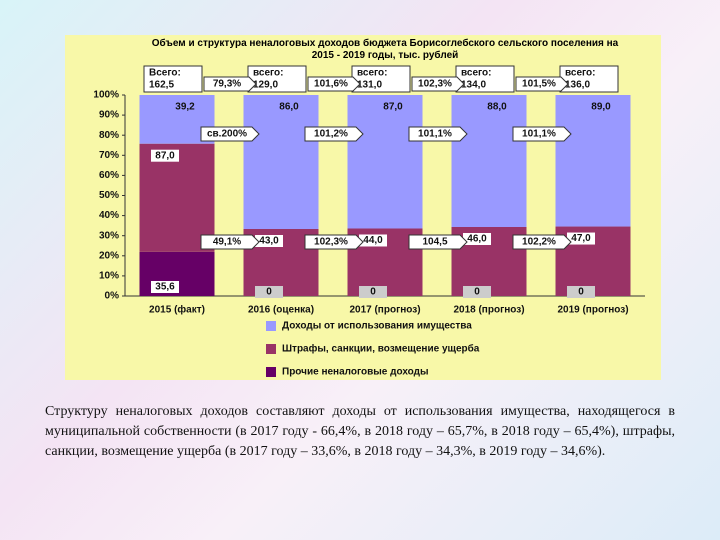 The height and width of the screenshot is (540, 720). Describe the element at coordinates (601, 107) in the screenshot. I see `value-label: 89,0` at that location.